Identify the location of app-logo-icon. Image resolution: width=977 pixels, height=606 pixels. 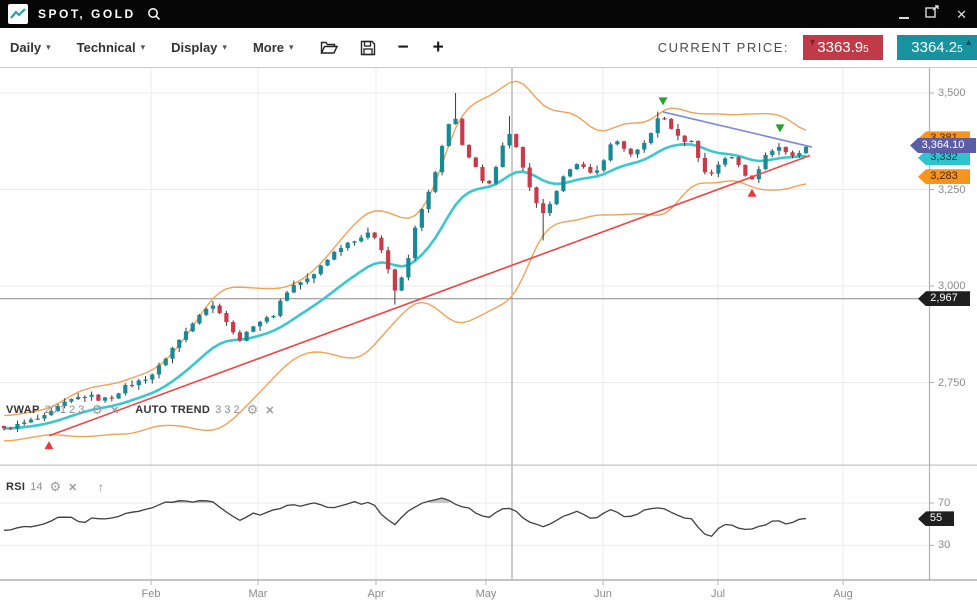
(18, 14).